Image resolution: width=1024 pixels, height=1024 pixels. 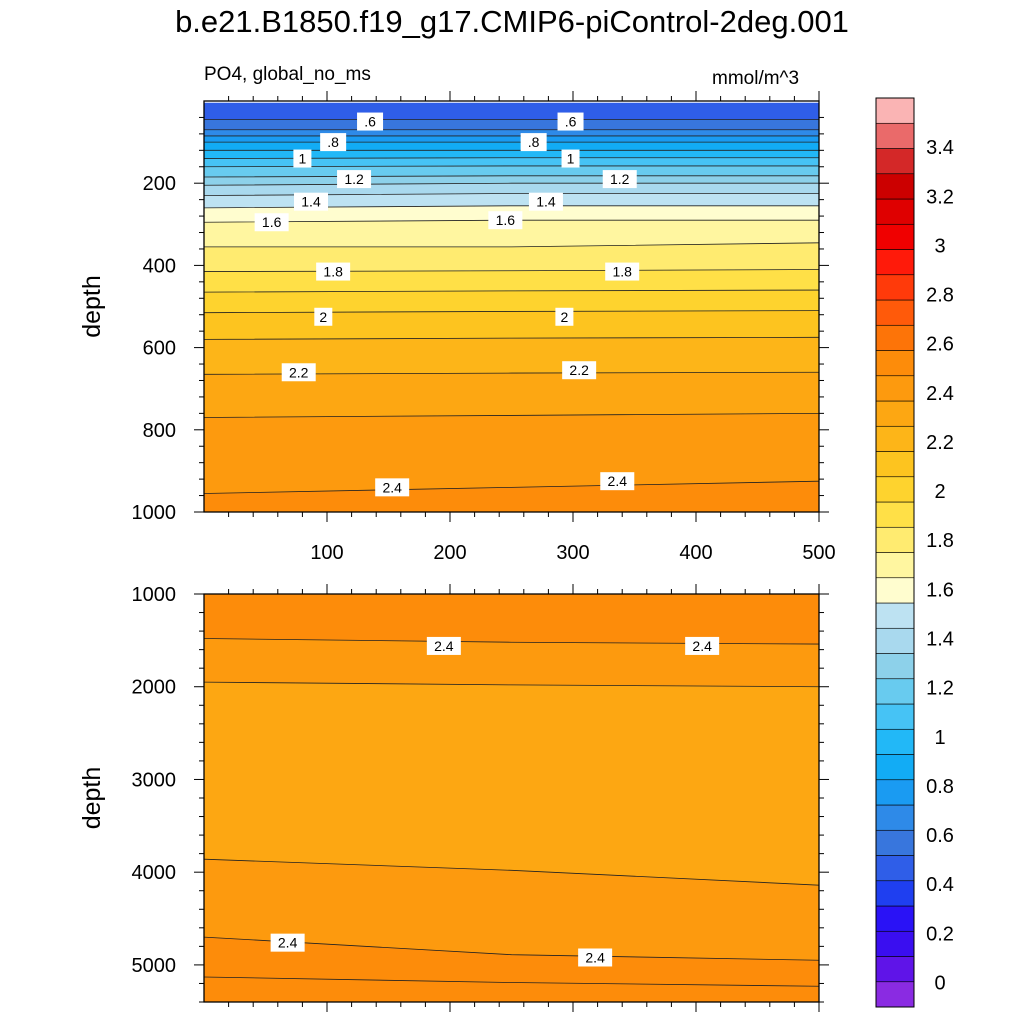 What do you see at coordinates (940, 590) in the screenshot?
I see `colorbar-label: 1.6` at bounding box center [940, 590].